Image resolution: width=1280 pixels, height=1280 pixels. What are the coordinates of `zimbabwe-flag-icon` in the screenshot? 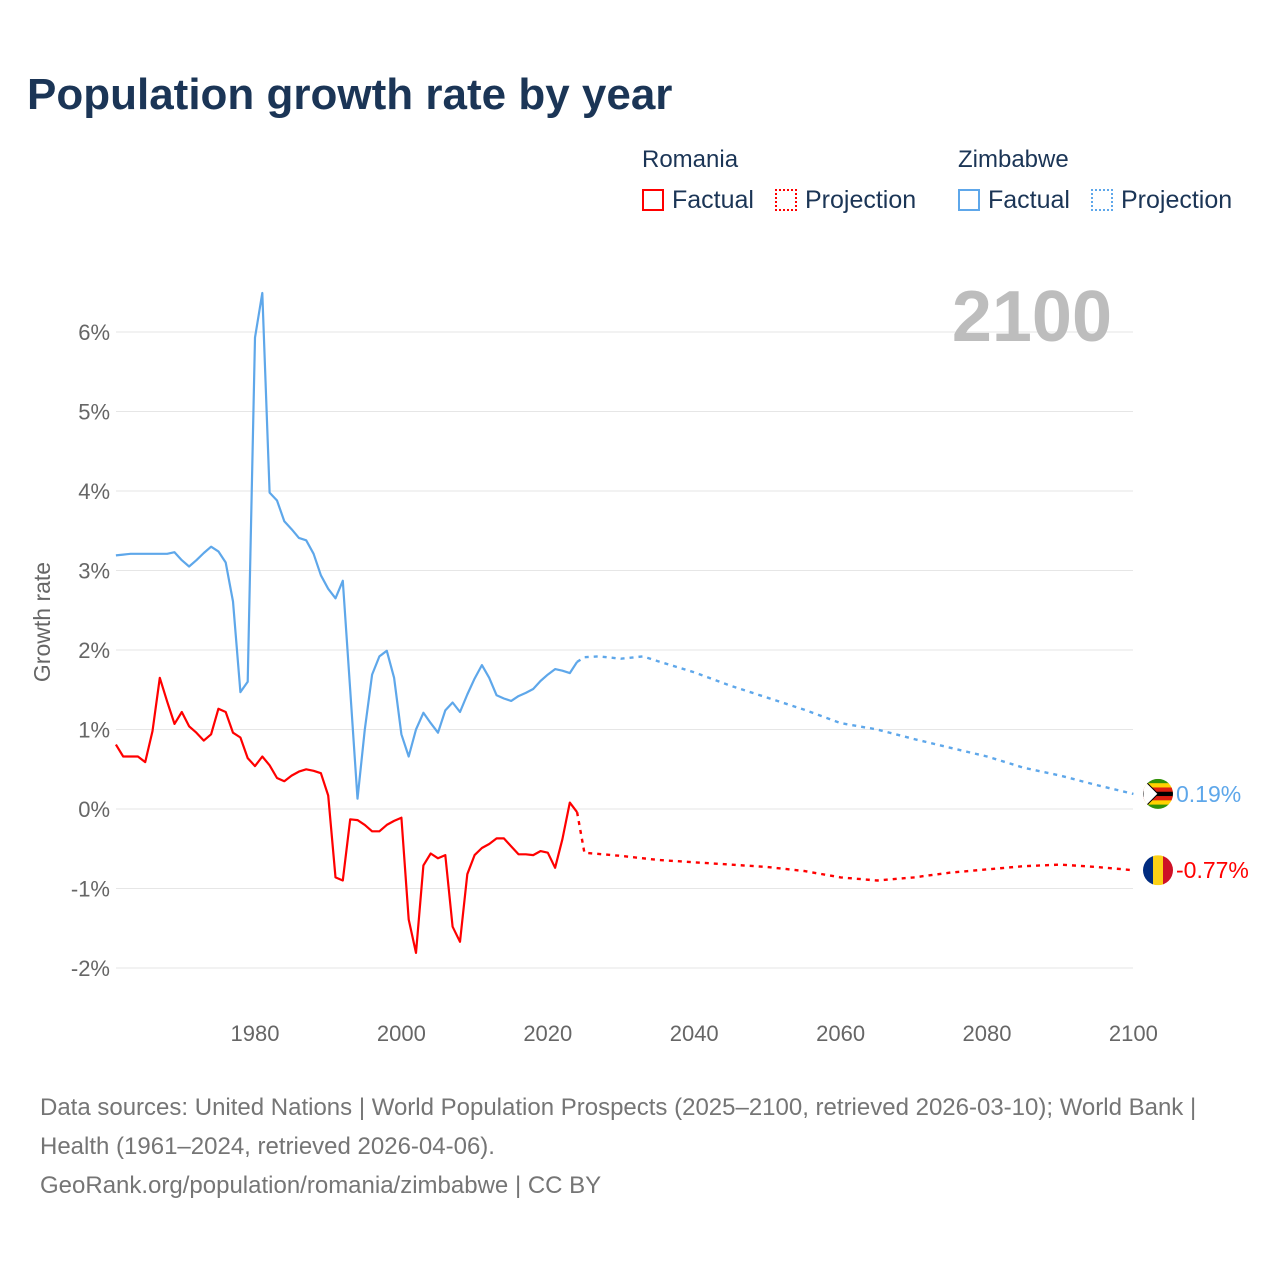 It's located at (1158, 793).